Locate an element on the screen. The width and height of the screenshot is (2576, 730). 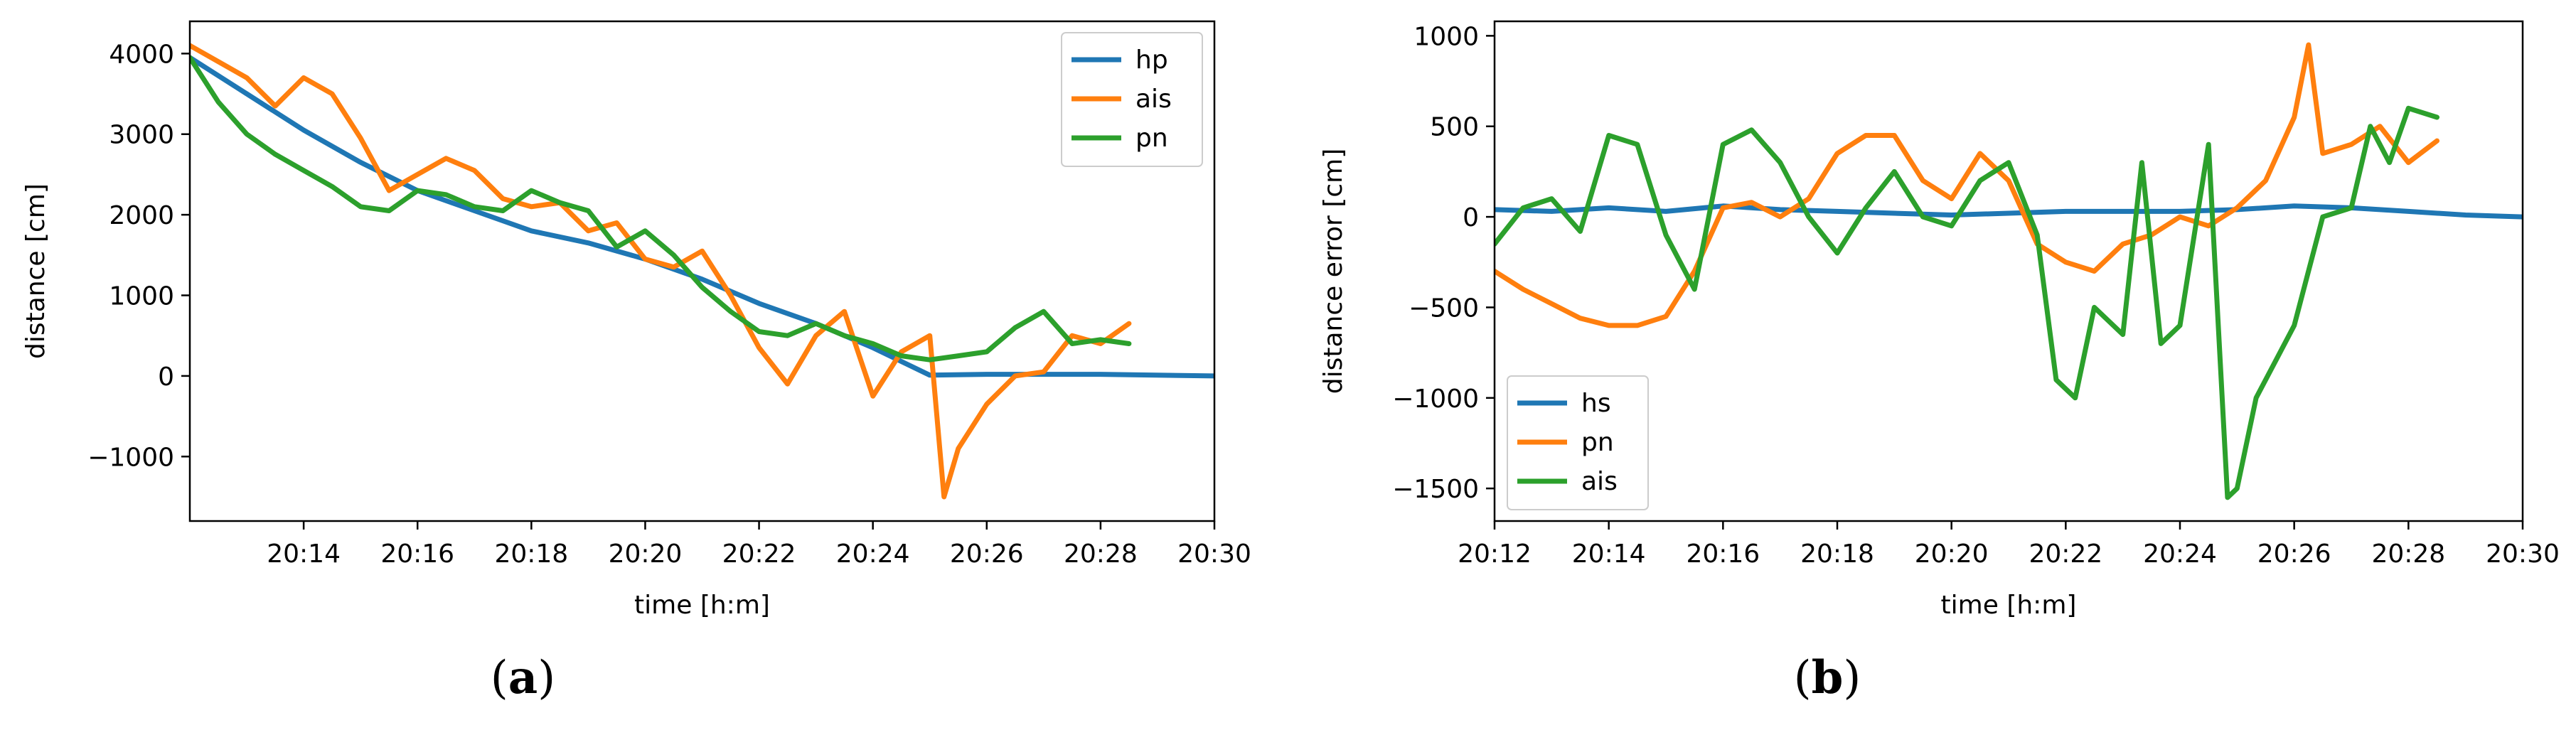
series-line-pn is located at coordinates (1967, 185).